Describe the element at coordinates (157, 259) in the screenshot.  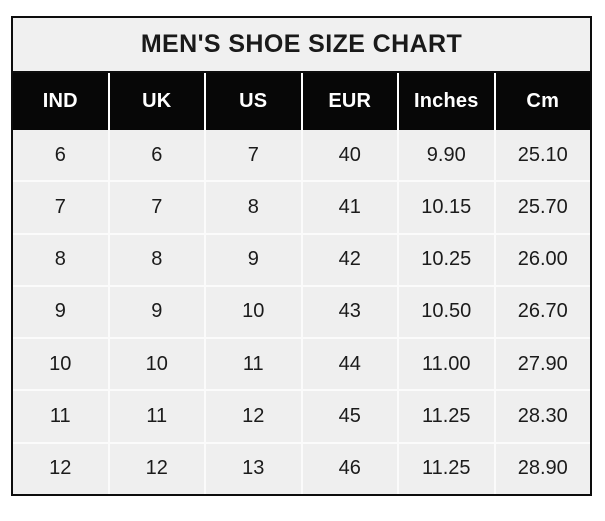
I see `cell-uk: 8` at that location.